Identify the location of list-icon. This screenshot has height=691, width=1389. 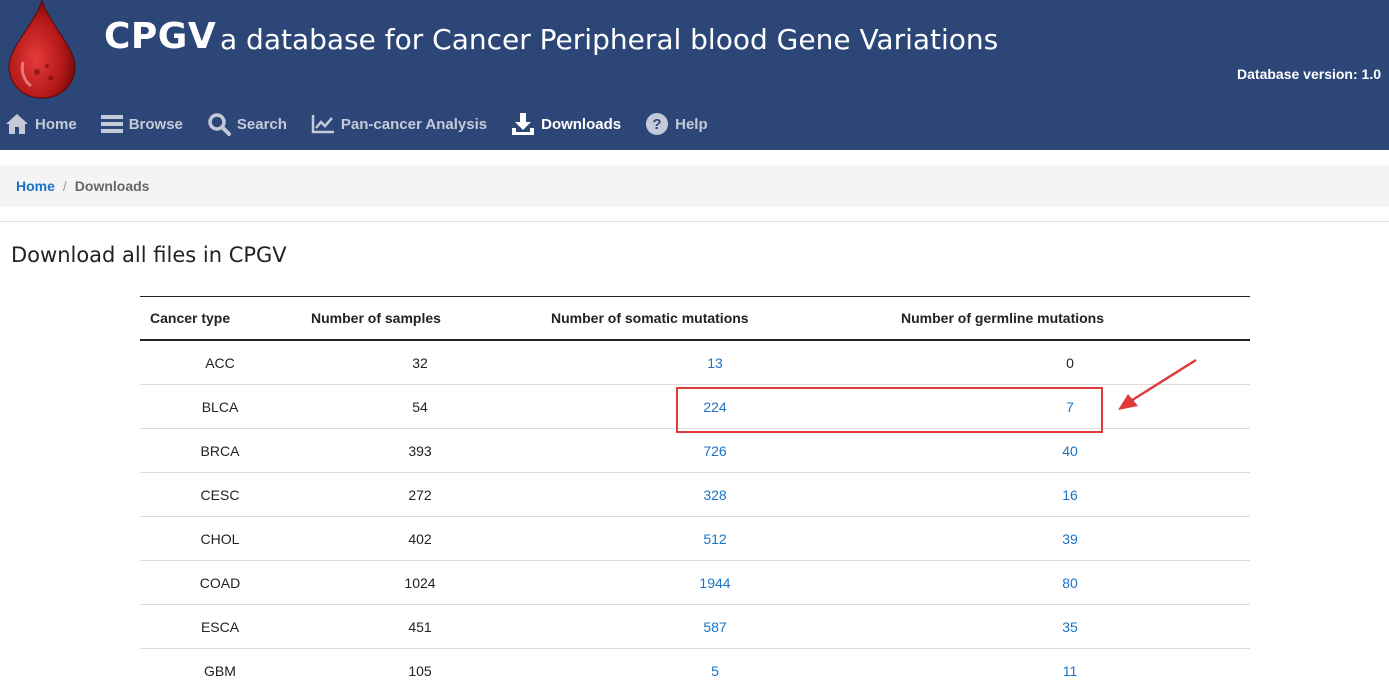
(111, 124).